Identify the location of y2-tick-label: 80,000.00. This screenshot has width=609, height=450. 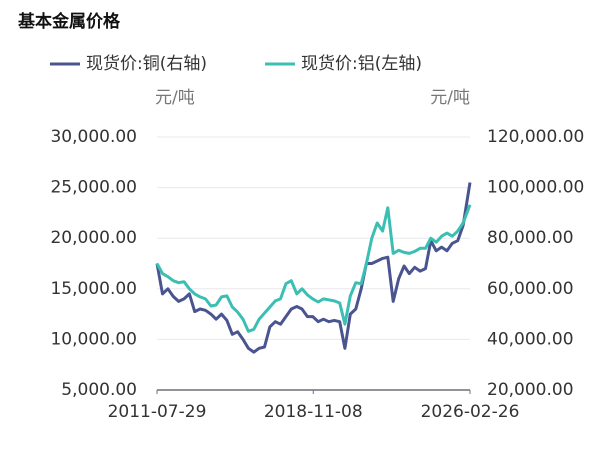
(530, 238).